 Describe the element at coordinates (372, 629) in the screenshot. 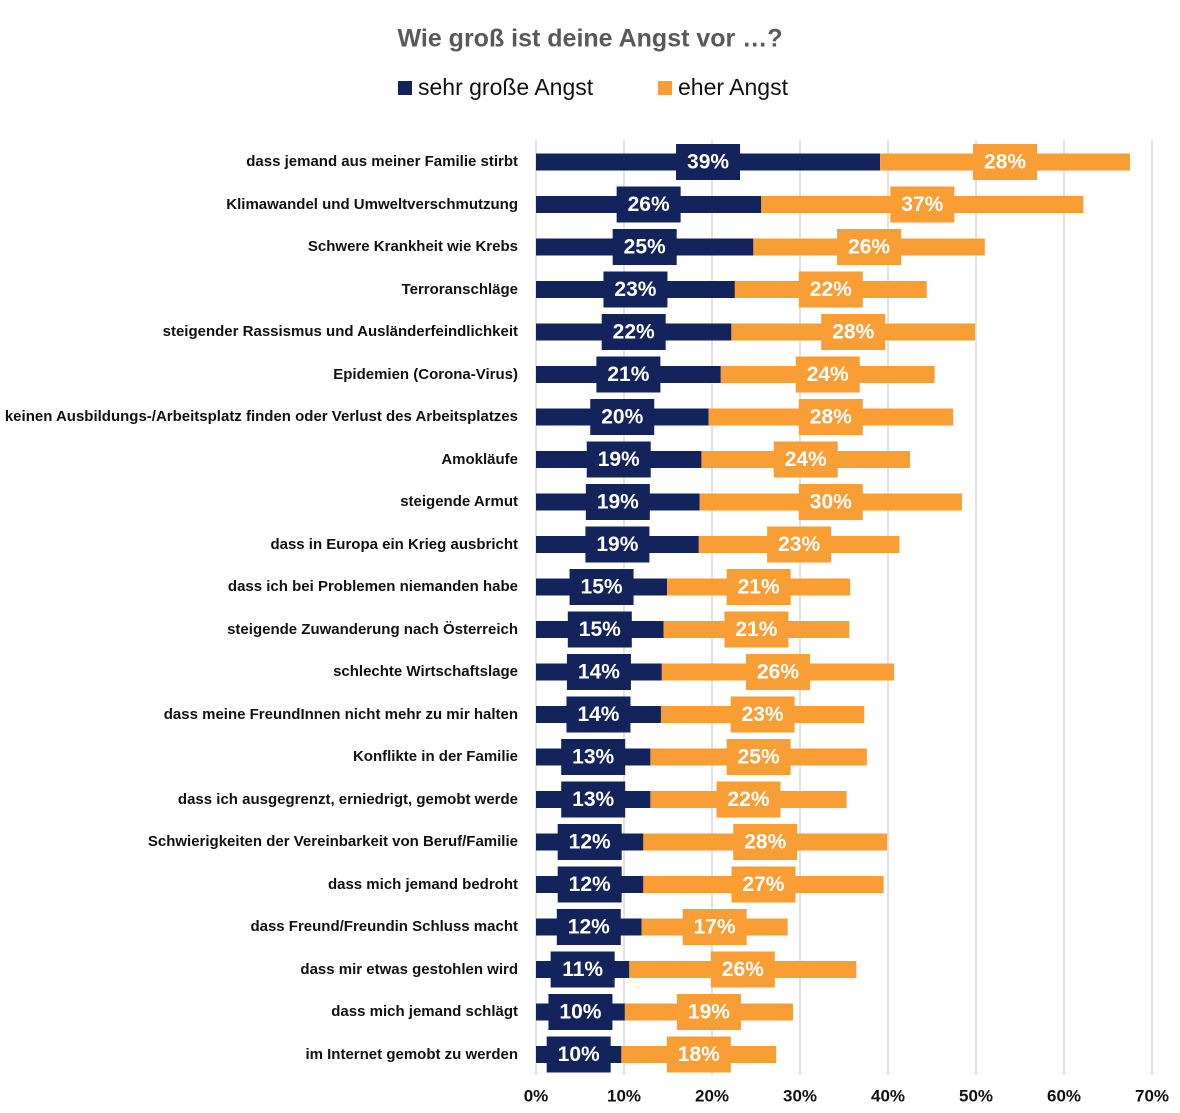

I see `y-tick-label: steigende Zuwanderung nach Österreich` at that location.